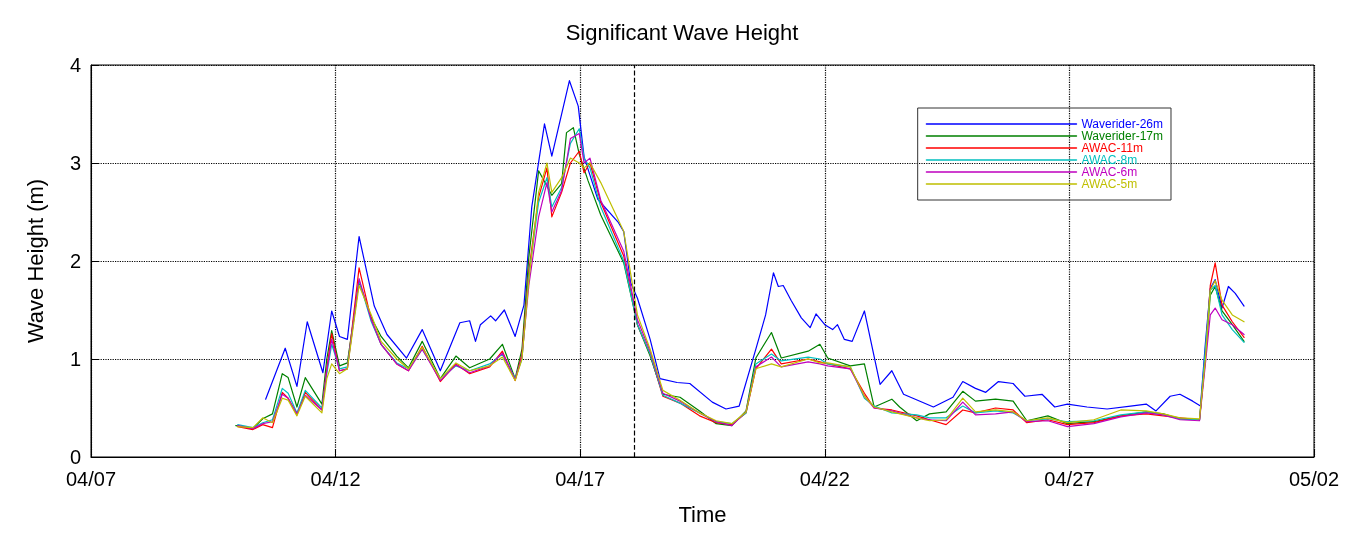  Describe the element at coordinates (1109, 172) in the screenshot. I see `text: AWAC-6m` at that location.